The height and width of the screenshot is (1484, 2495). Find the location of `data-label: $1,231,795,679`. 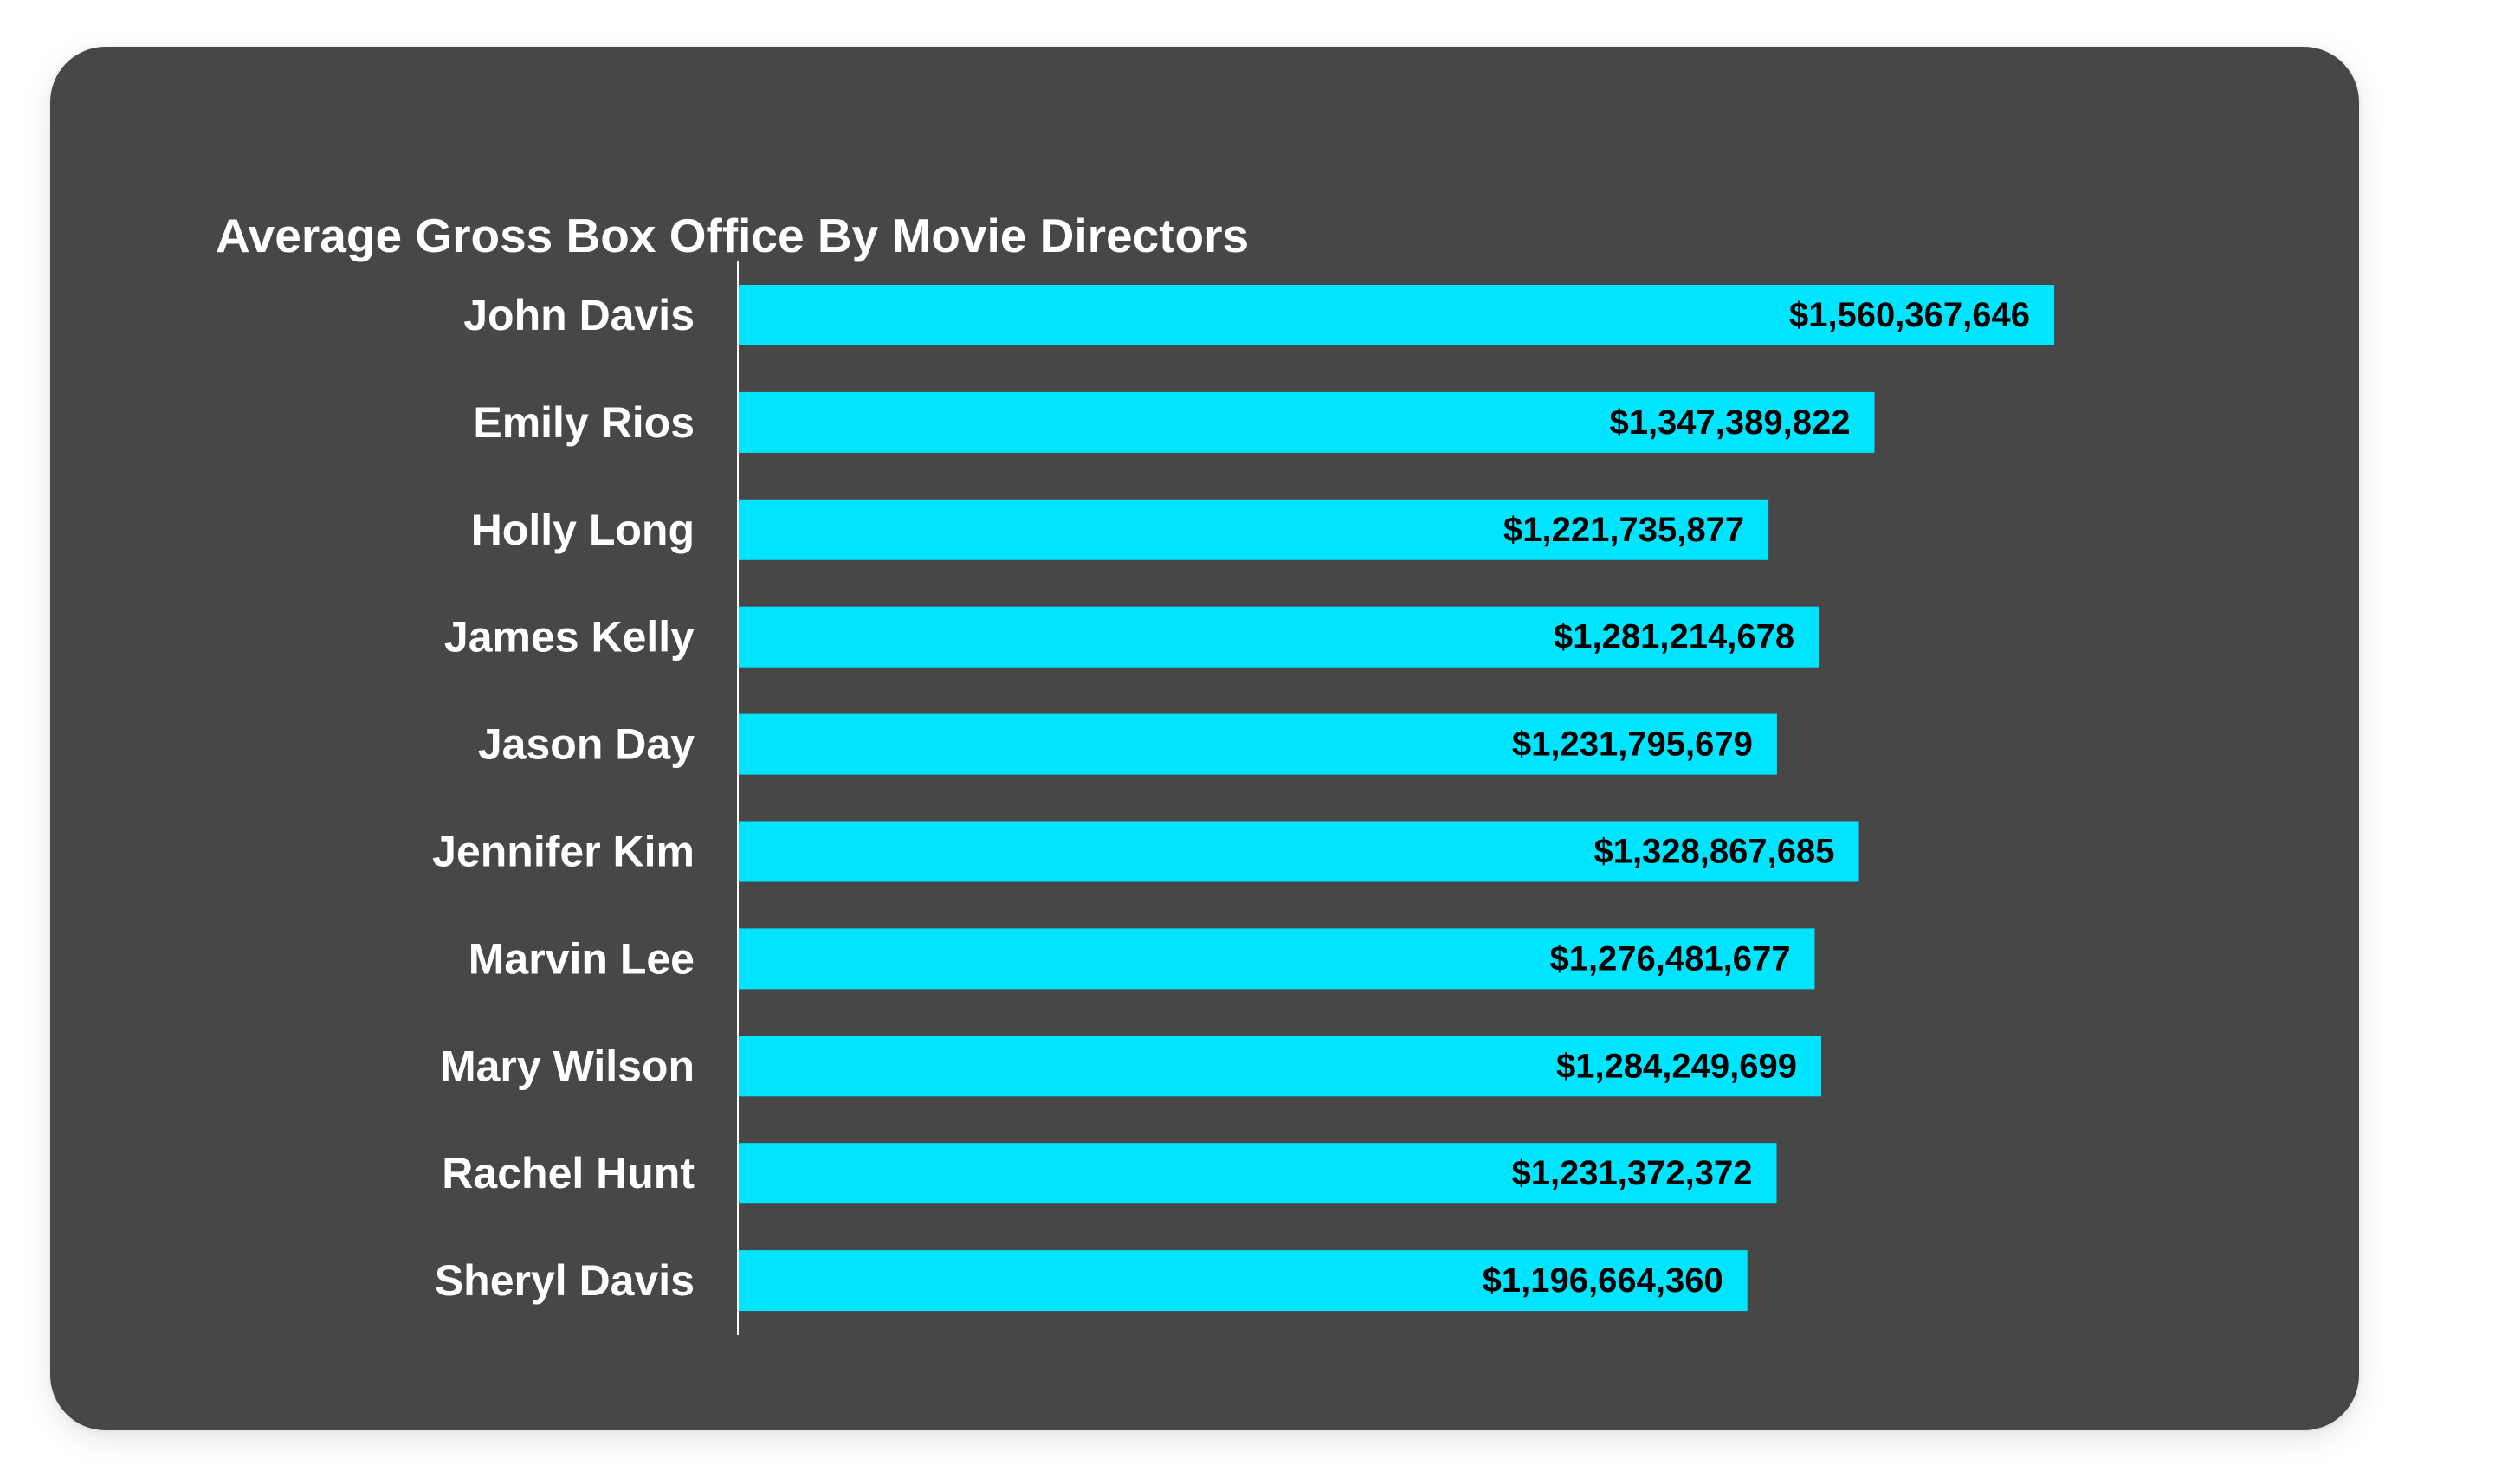

data-label: $1,231,795,679 is located at coordinates (1633, 745).